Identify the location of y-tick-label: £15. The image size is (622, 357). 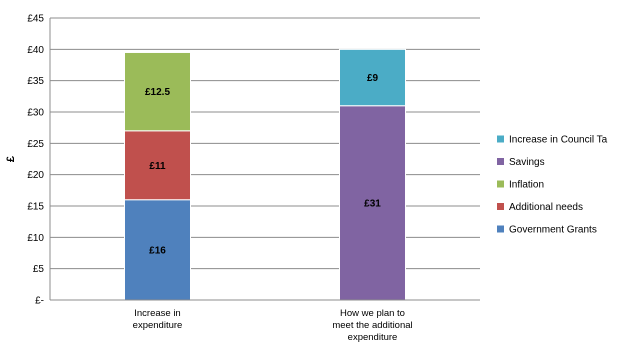
(35, 207).